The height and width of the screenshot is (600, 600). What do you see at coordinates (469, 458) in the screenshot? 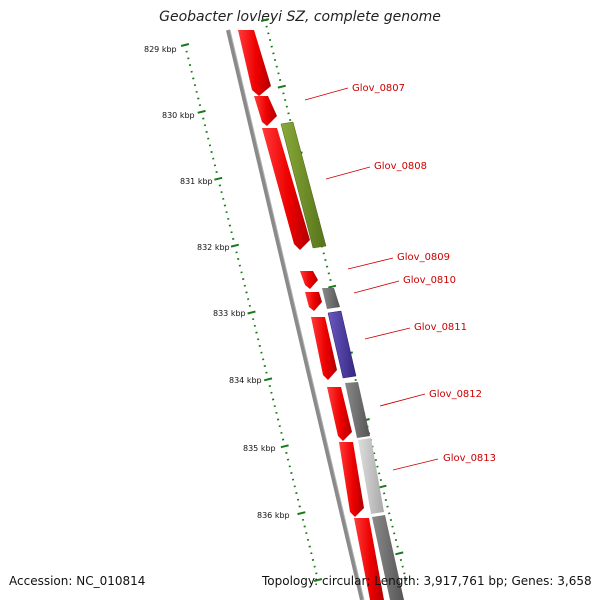
I see `gene-label-glov-0813: Glov_0813` at bounding box center [469, 458].